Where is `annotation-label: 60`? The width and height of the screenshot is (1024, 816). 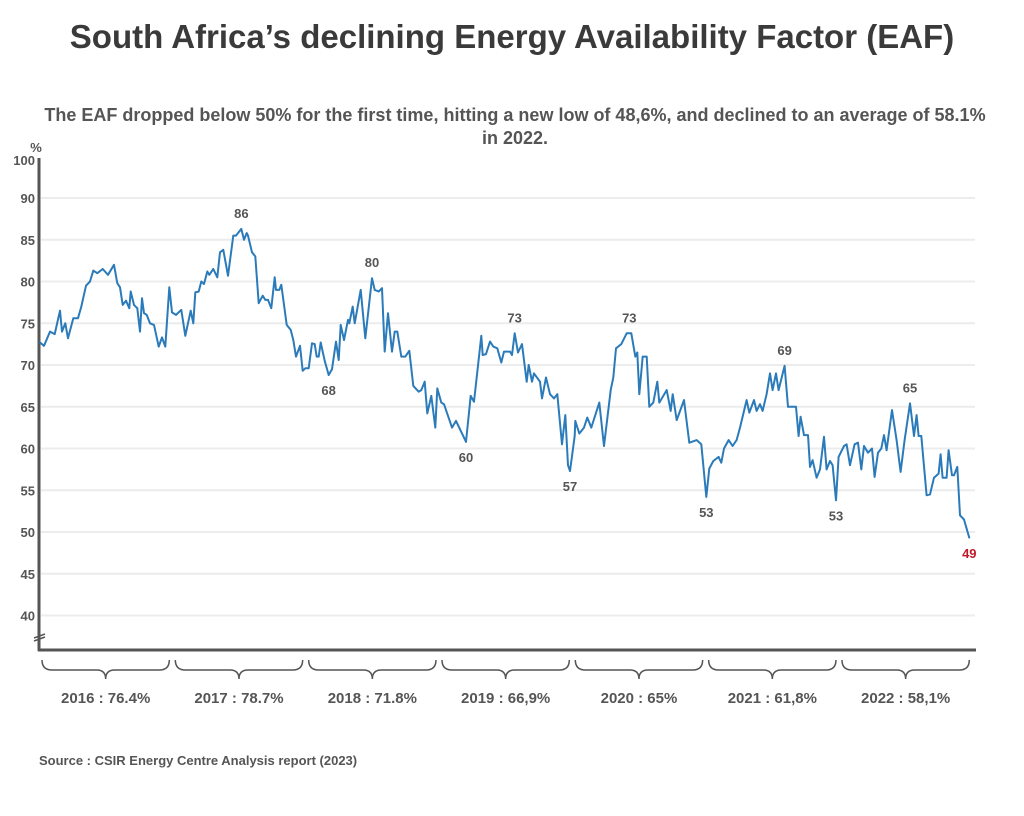
annotation-label: 60 is located at coordinates (466, 457).